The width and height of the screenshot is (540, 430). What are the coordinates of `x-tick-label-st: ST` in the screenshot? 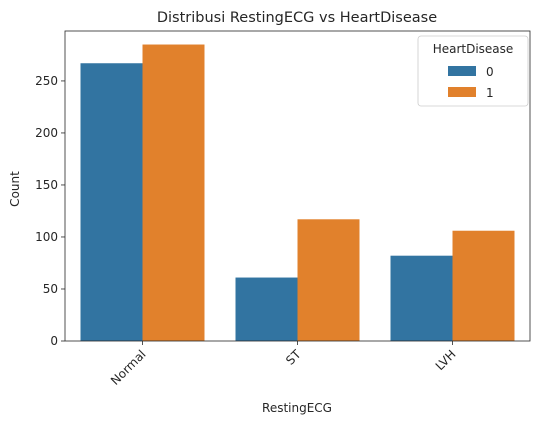 It's located at (293, 357).